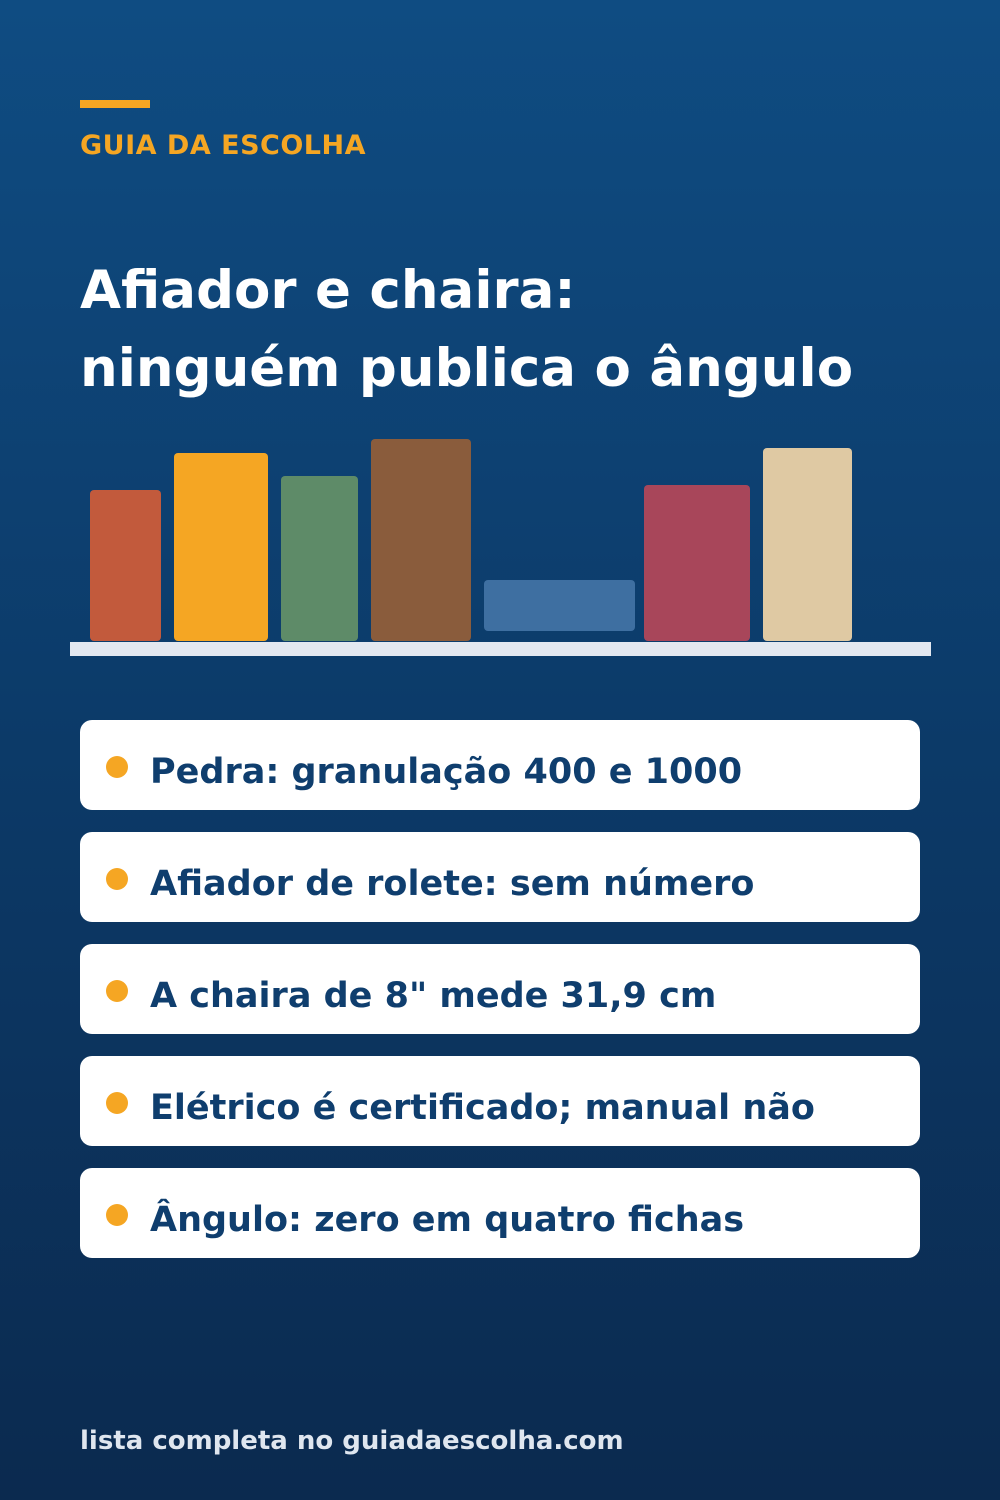  Describe the element at coordinates (482, 1108) in the screenshot. I see `fact-text: Elétrico é certificado; manual não` at that location.